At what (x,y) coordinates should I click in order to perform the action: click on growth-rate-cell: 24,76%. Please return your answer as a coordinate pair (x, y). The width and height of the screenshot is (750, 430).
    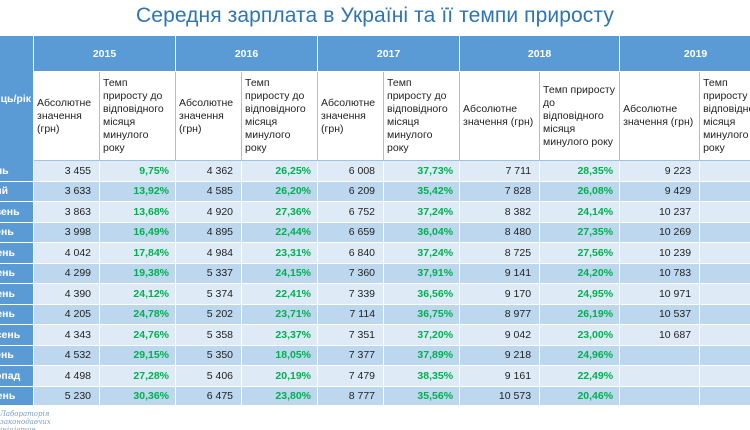
    Looking at the image, I should click on (138, 335).